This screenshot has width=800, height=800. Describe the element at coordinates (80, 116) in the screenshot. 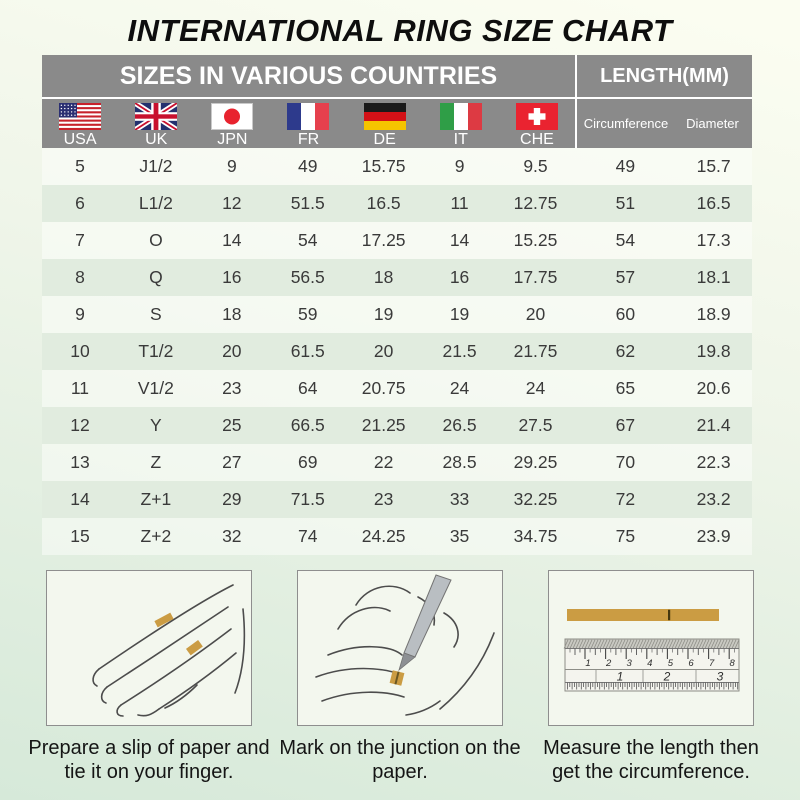

I see `flag-usa-icon` at that location.